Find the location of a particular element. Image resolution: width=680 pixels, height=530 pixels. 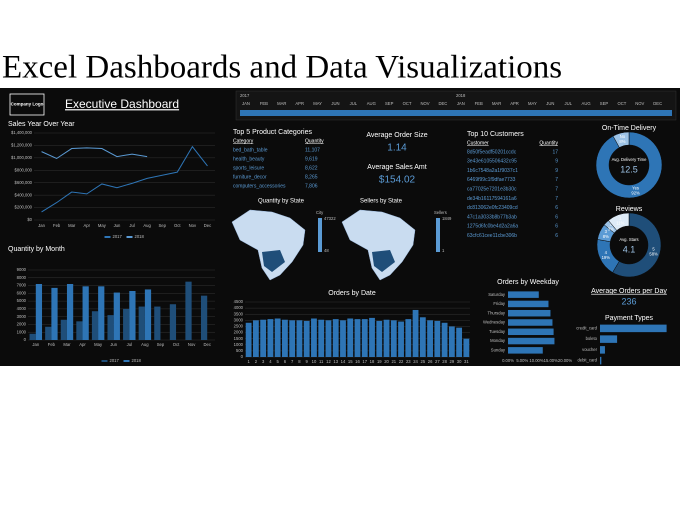

table-cell: 63cfc61cee11cbe306b is located at coordinates (492, 236).